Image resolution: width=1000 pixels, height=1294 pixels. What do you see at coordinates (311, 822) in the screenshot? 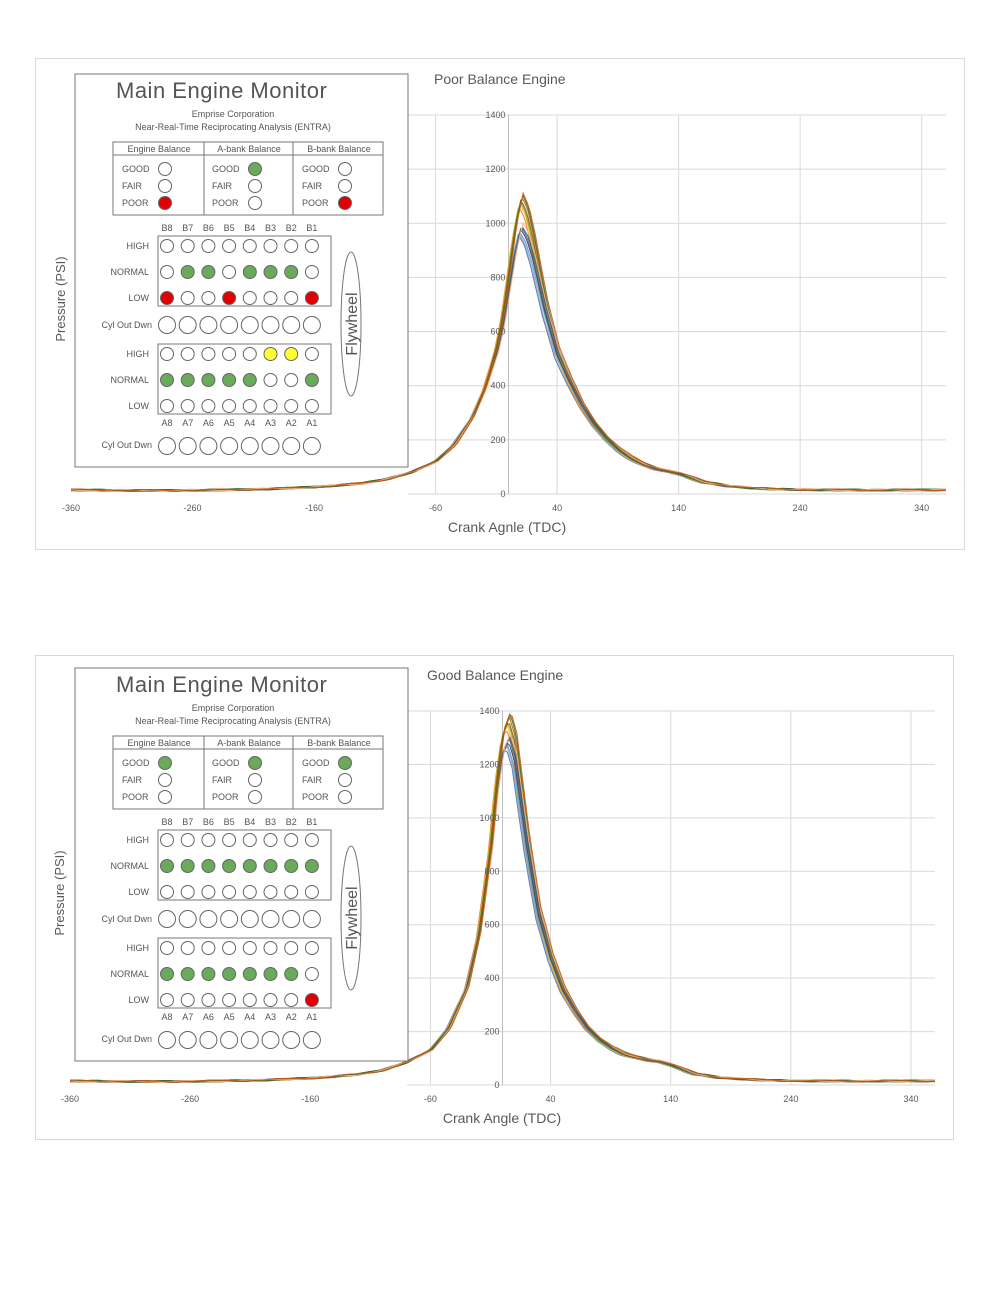
I see `cylinder-label-b: B1` at bounding box center [311, 822].